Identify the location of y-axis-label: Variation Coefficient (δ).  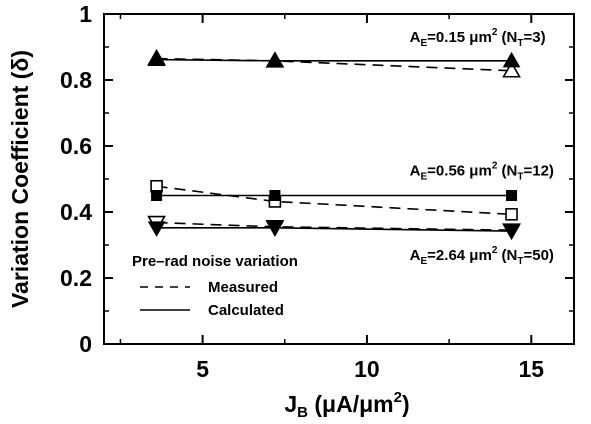
(20, 179).